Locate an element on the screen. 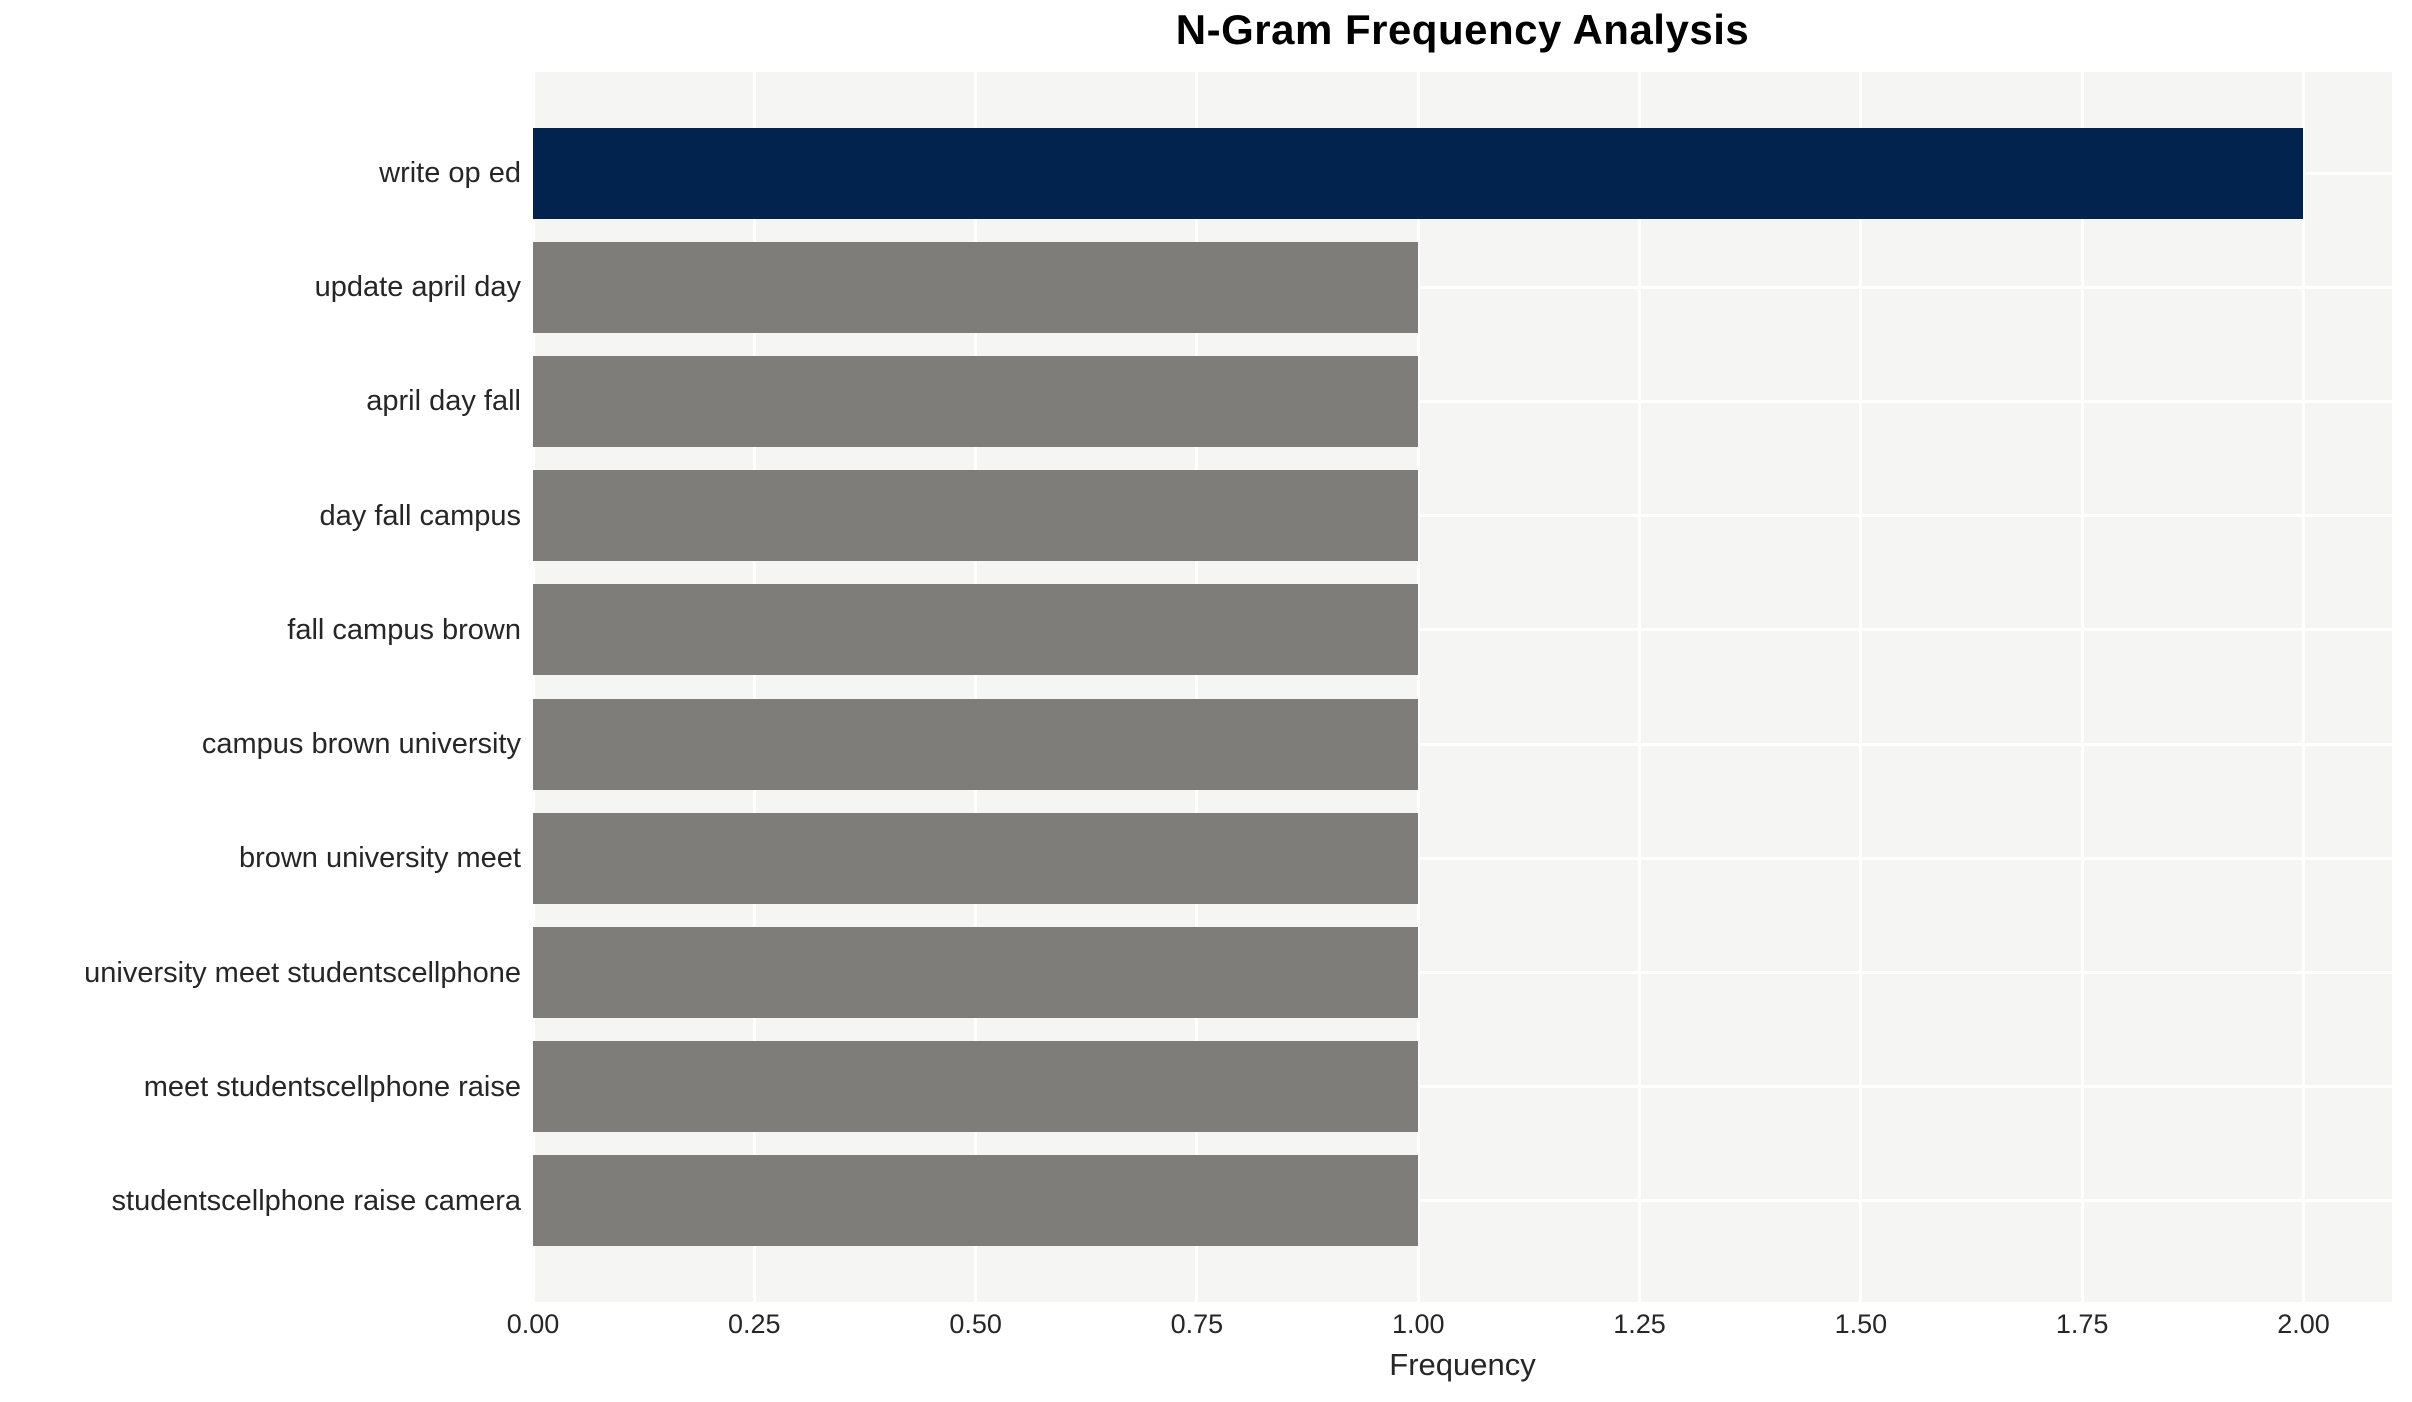 The height and width of the screenshot is (1402, 2412). x-tick-label: 1.00 is located at coordinates (1418, 1324).